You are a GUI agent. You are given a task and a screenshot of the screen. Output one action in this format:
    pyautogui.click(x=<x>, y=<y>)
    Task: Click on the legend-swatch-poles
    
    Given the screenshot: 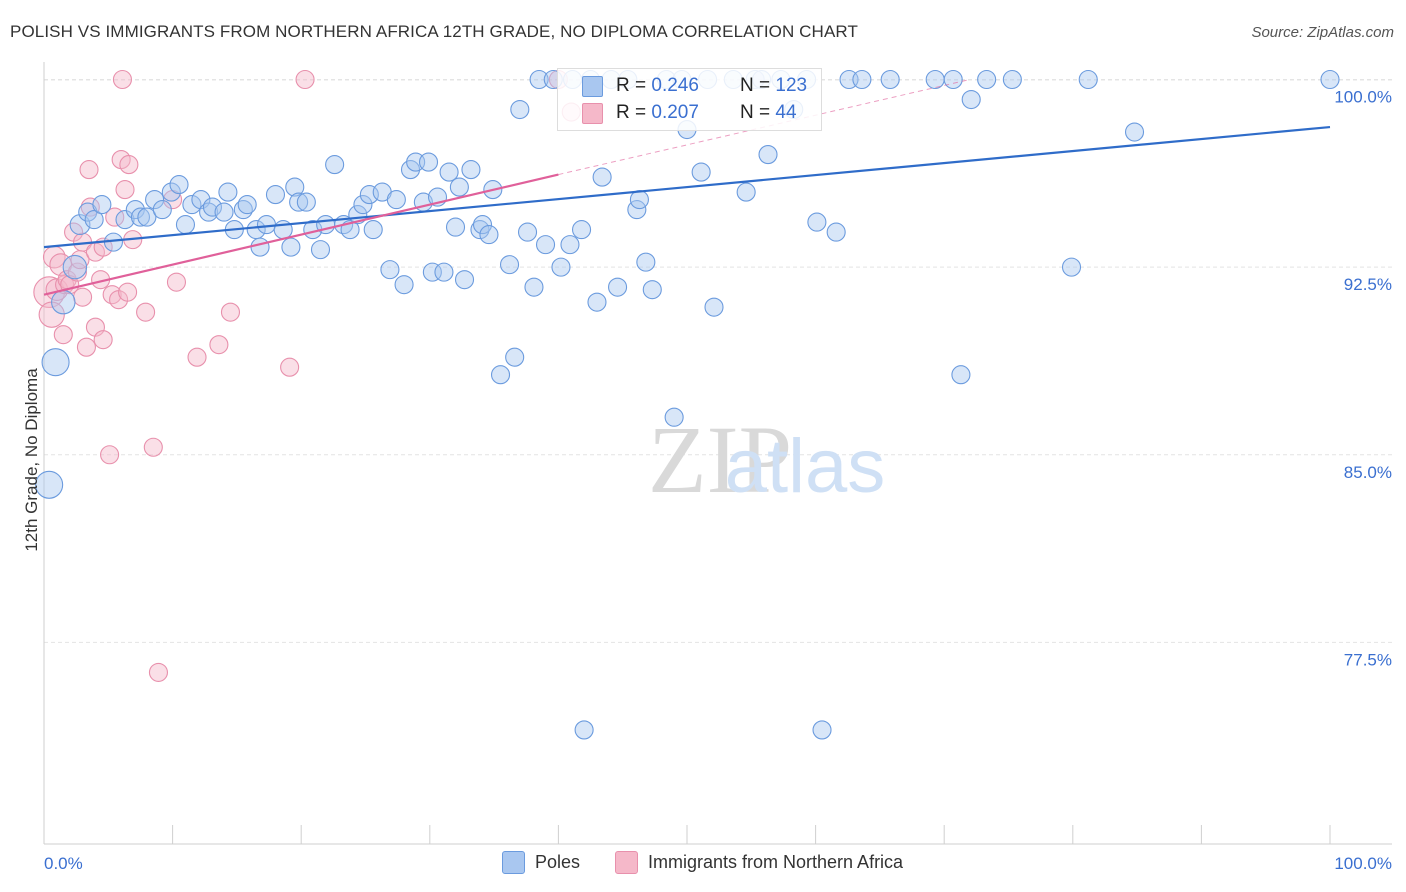 What is the action you would take?
    pyautogui.click(x=592, y=86)
    